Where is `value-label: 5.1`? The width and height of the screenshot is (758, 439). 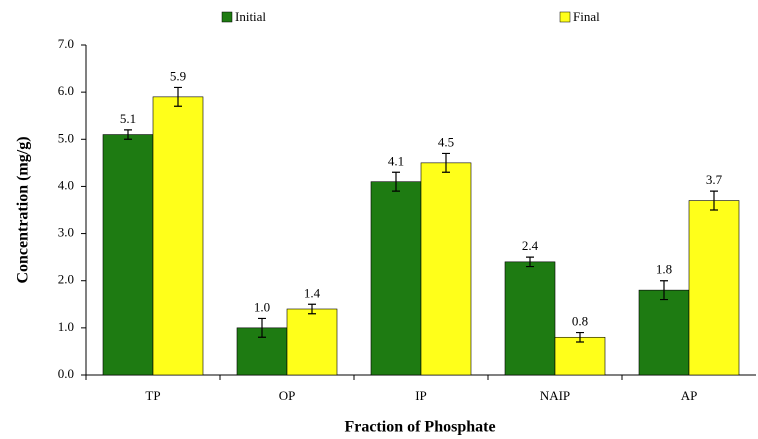
value-label: 5.1 is located at coordinates (128, 118).